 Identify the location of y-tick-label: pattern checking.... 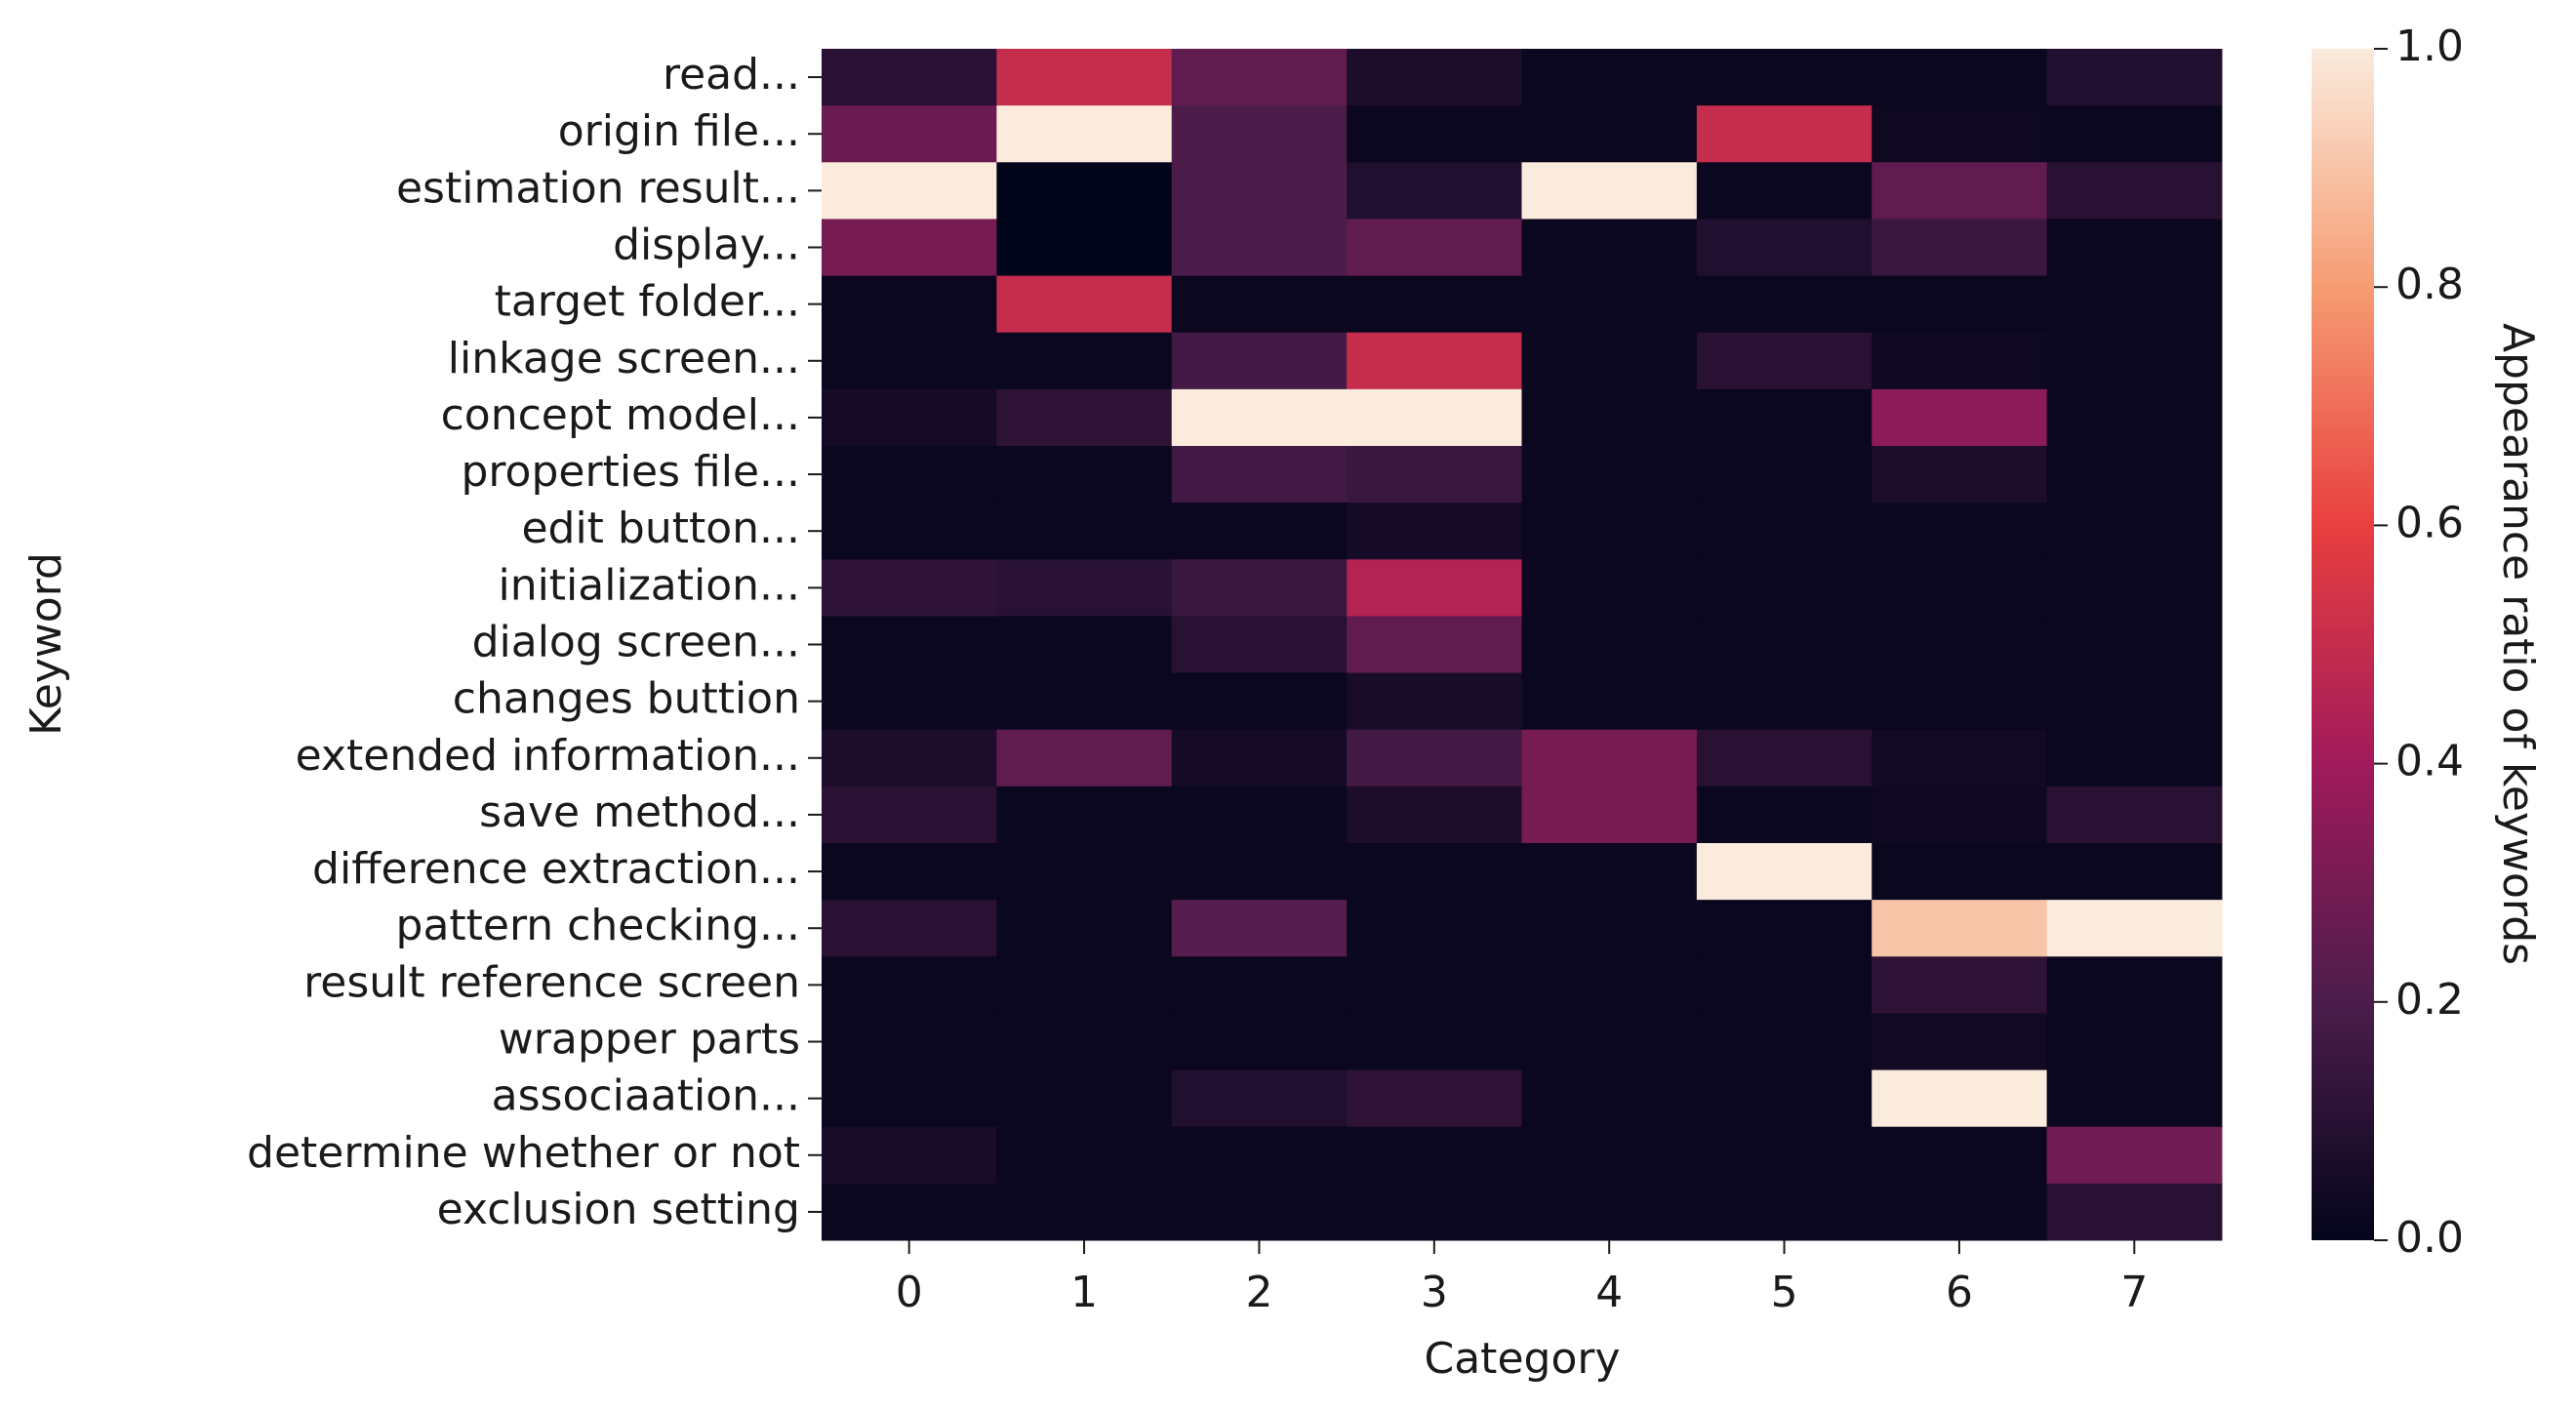
(598, 925).